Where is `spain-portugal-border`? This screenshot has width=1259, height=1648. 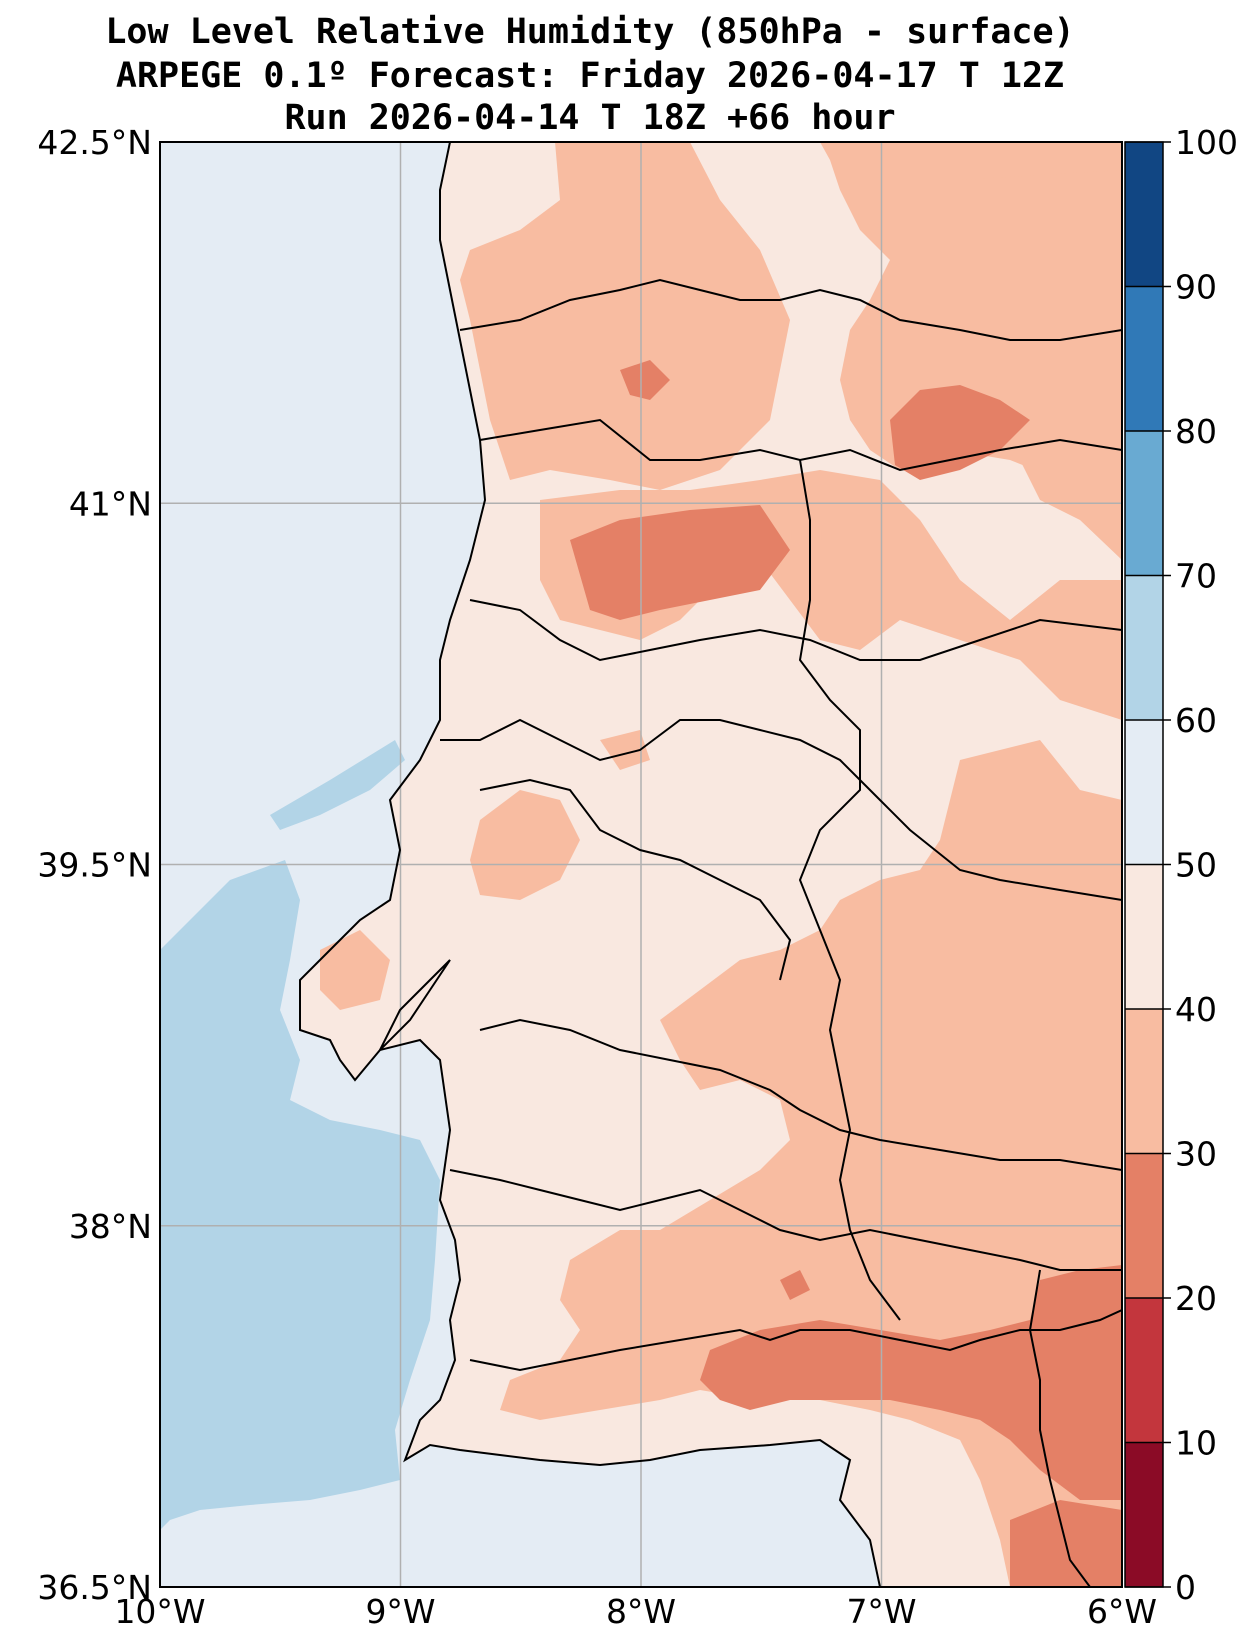 spain-portugal-border is located at coordinates (1059, 1428).